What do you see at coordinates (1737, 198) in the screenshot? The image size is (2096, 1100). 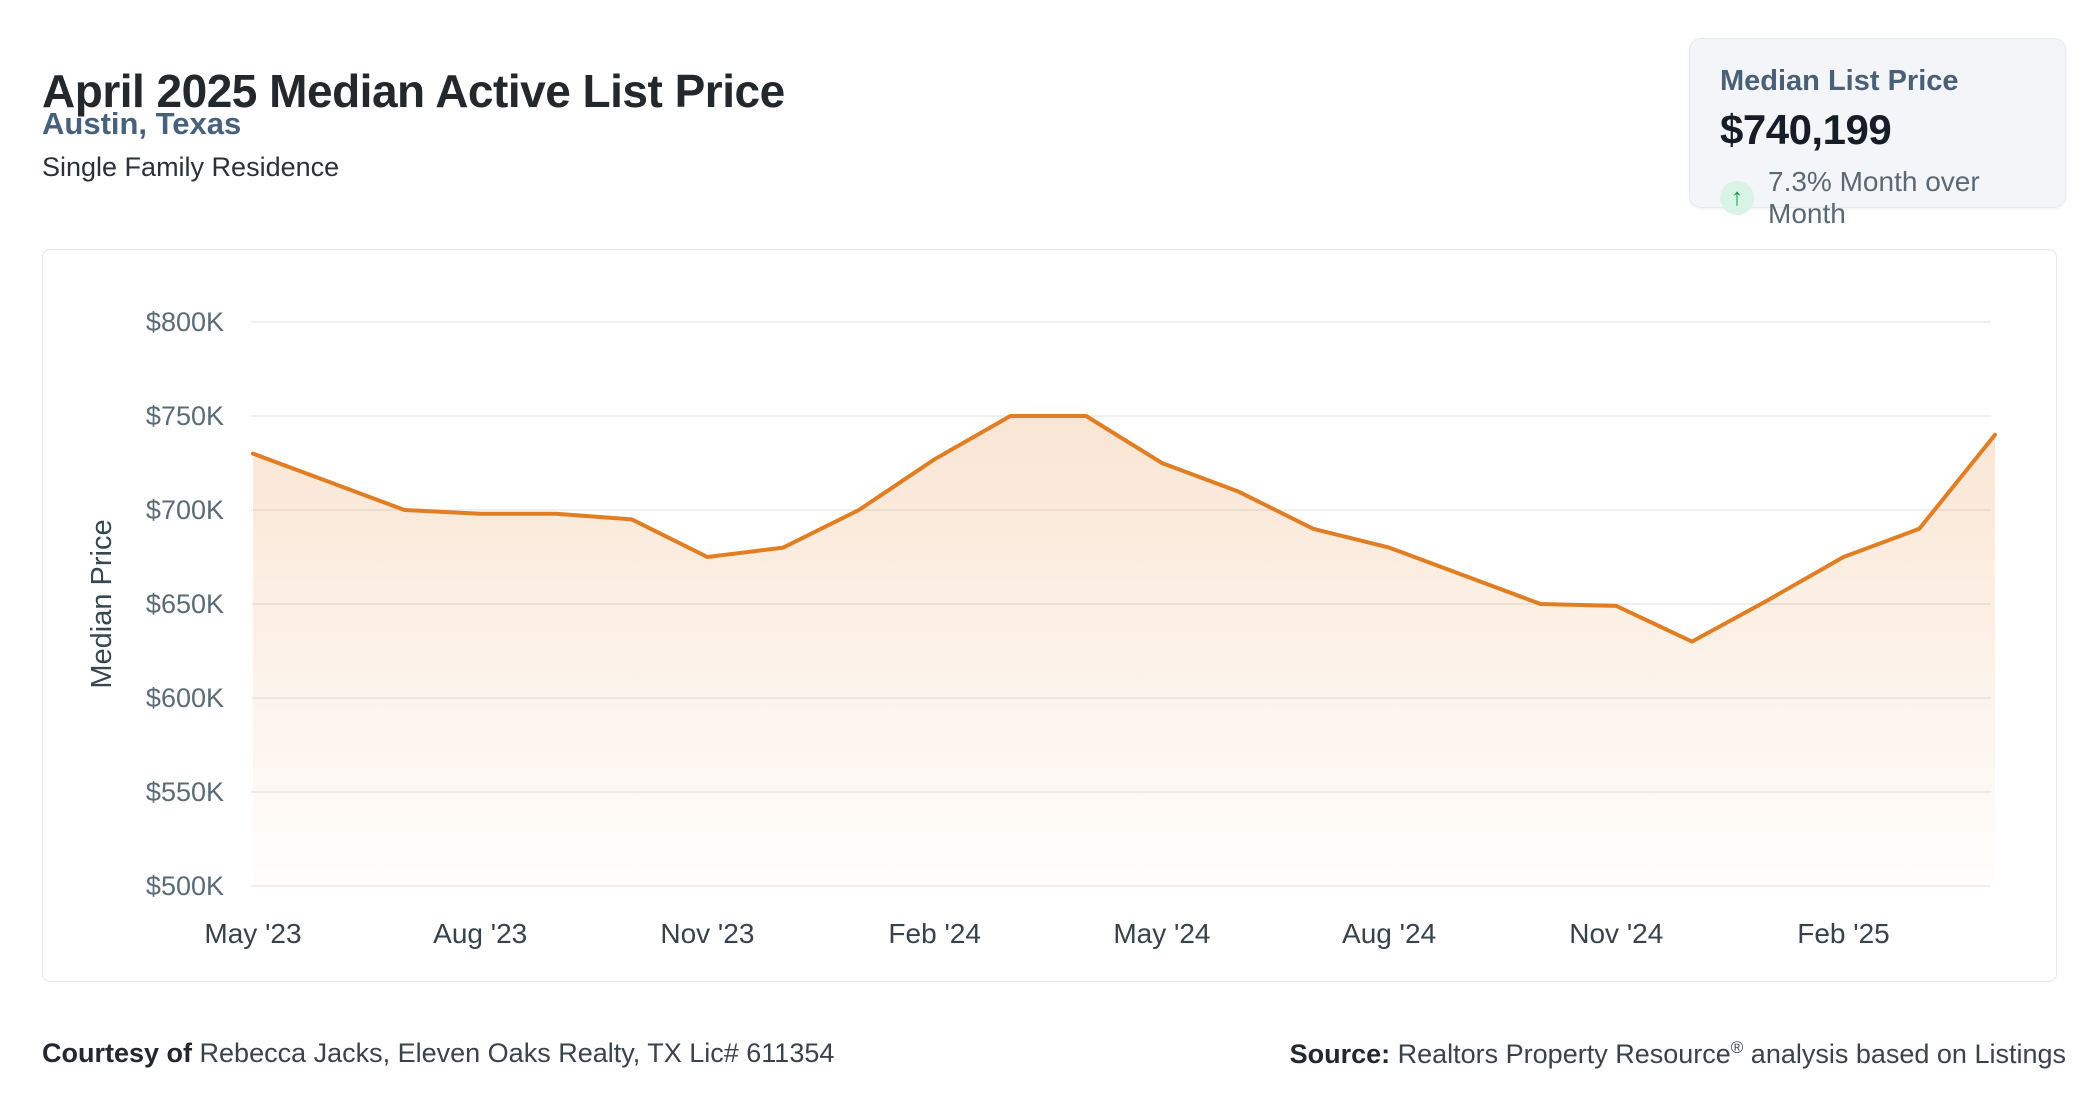 I see `arrow-up-icon: ↑` at bounding box center [1737, 198].